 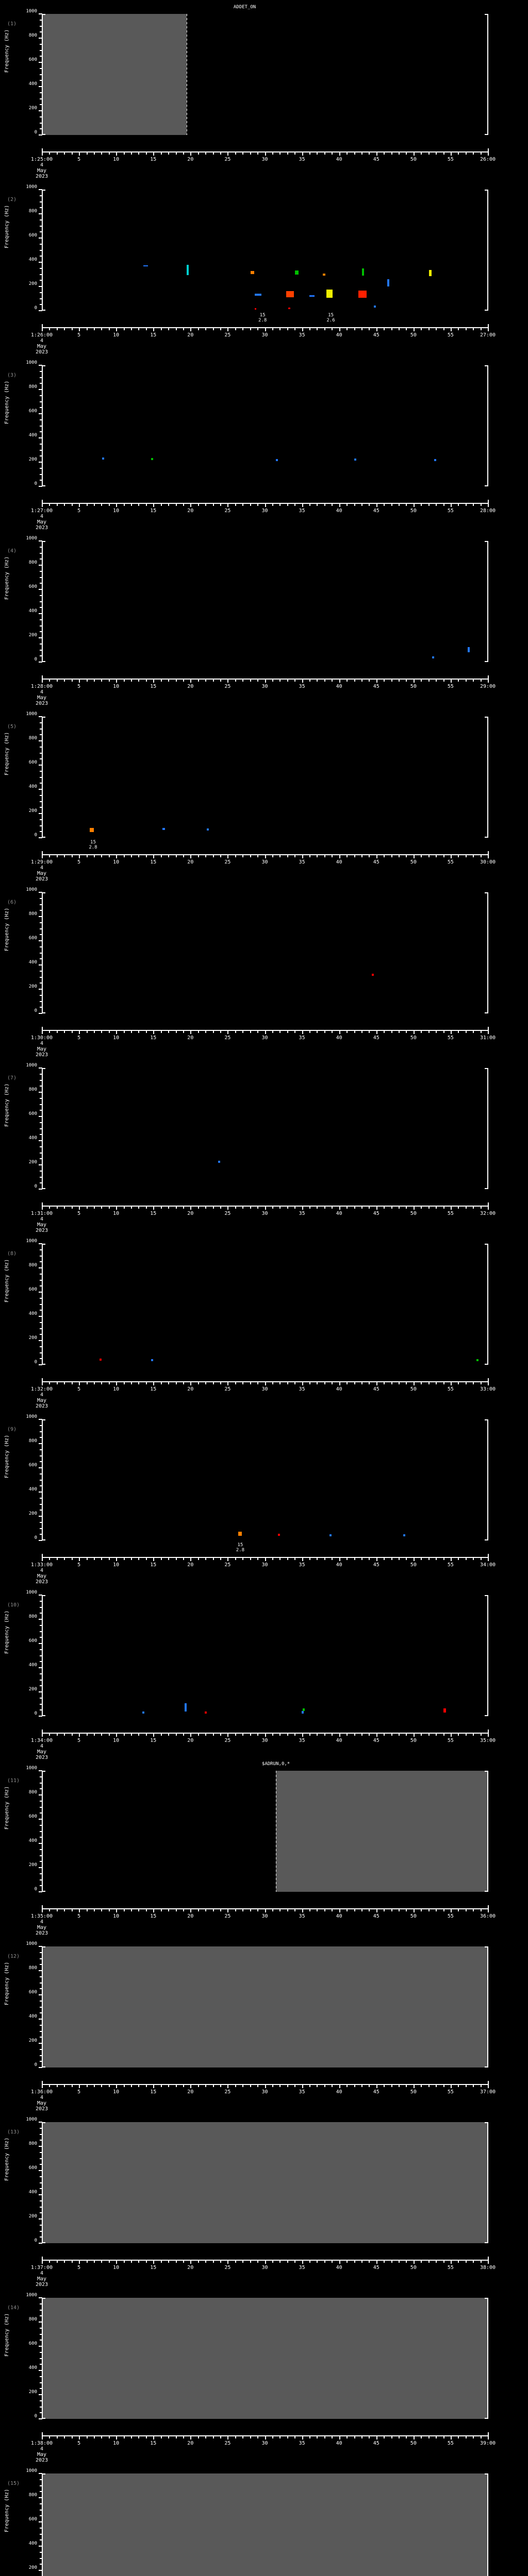 What do you see at coordinates (12, 551) in the screenshot?
I see `panel-number-label: (4)` at bounding box center [12, 551].